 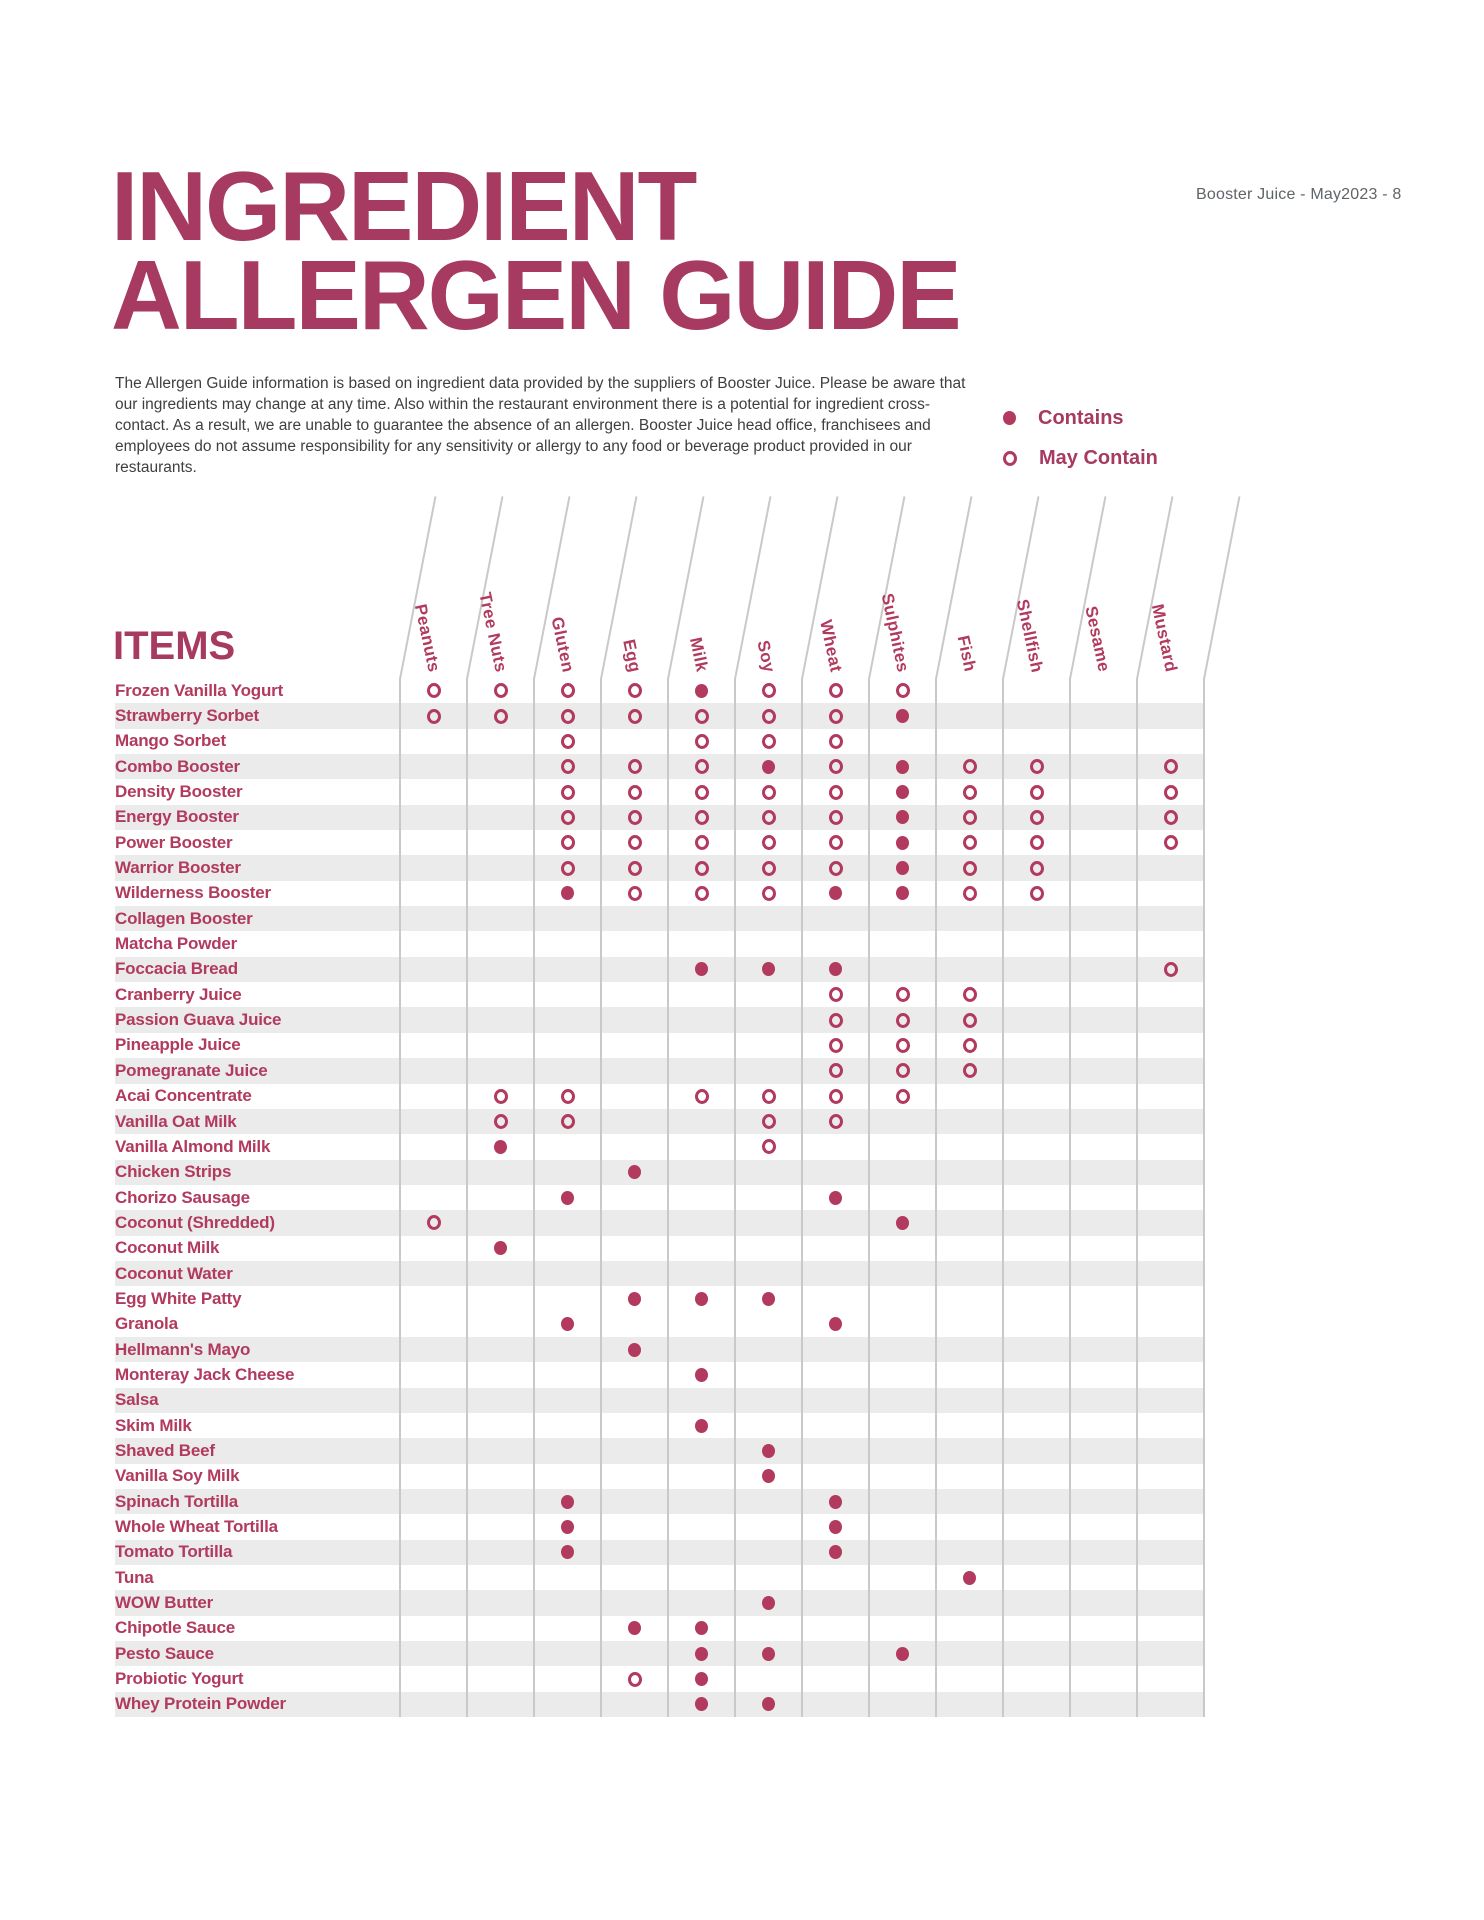 What do you see at coordinates (184, 918) in the screenshot?
I see `item-label: Collagen Booster` at bounding box center [184, 918].